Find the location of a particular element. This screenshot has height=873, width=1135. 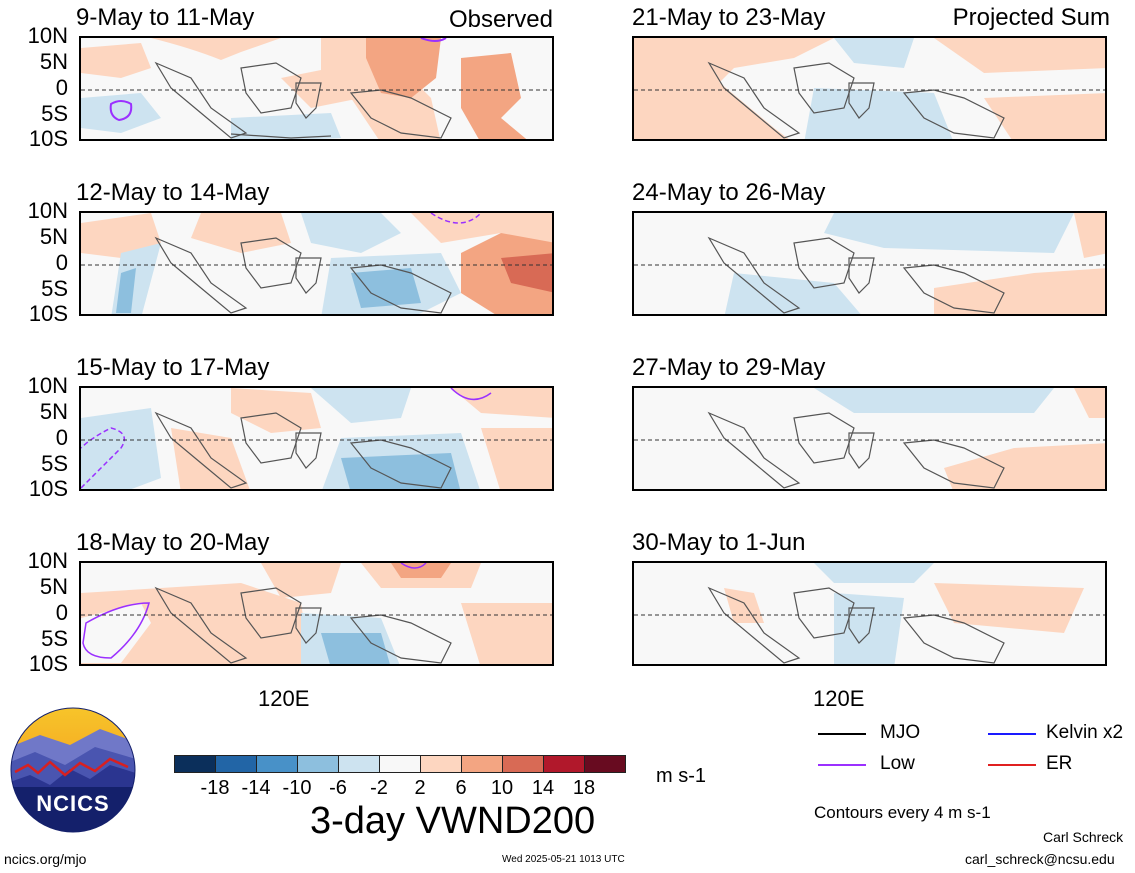

colorbar-tick: -2 is located at coordinates (379, 788).